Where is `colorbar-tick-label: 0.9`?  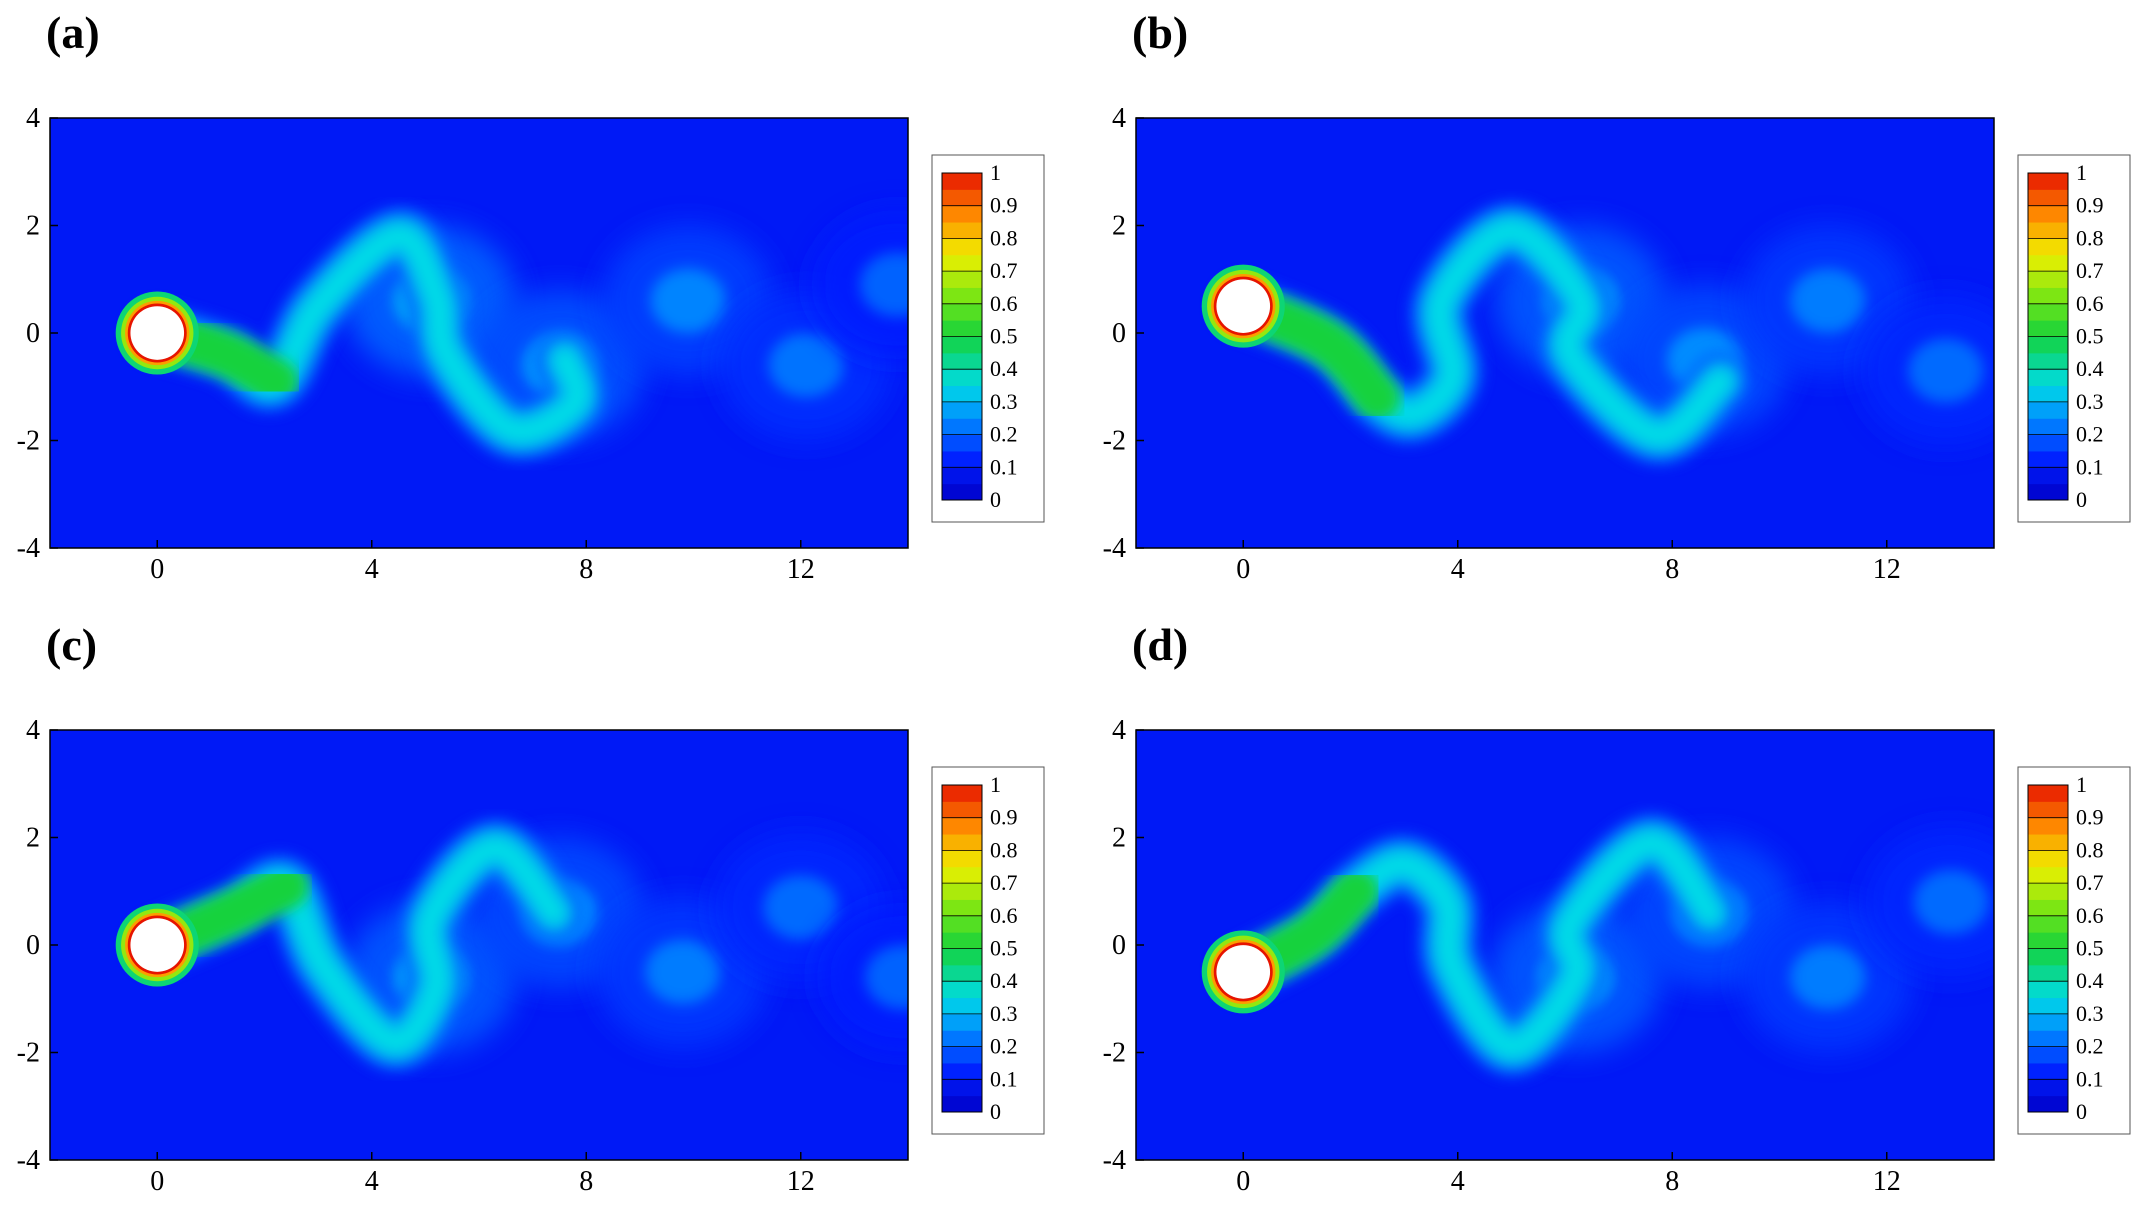
colorbar-tick-label: 0.9 is located at coordinates (2090, 817).